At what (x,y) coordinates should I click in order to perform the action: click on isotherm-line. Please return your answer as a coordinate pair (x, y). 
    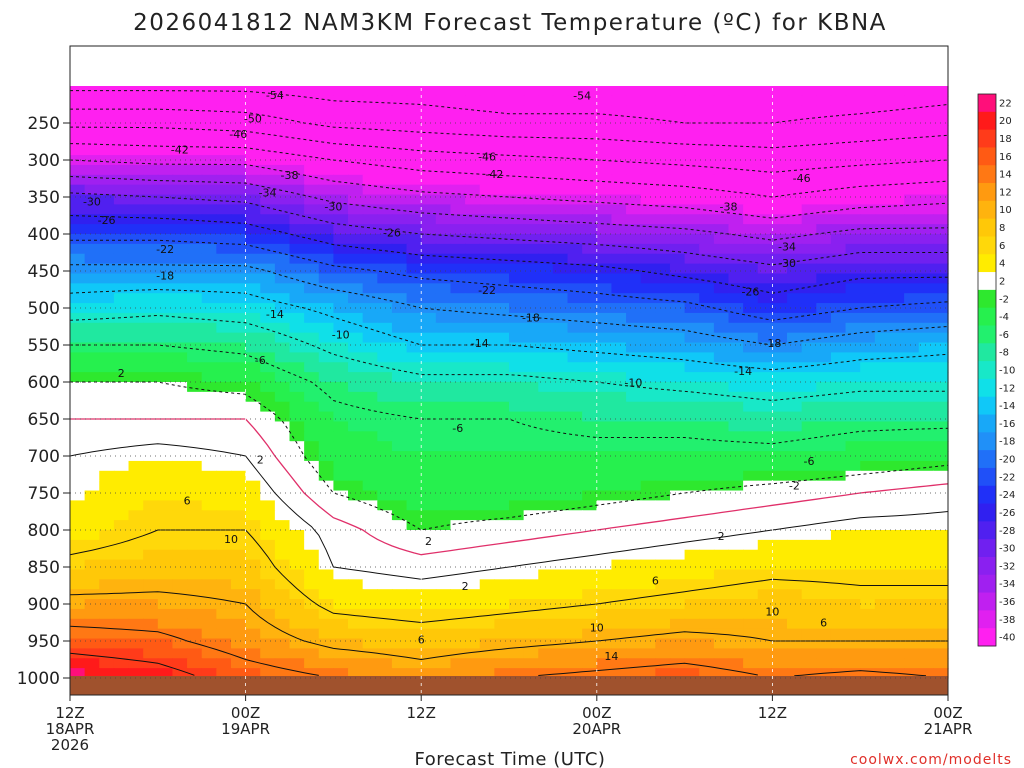
    Looking at the image, I should click on (509, 189).